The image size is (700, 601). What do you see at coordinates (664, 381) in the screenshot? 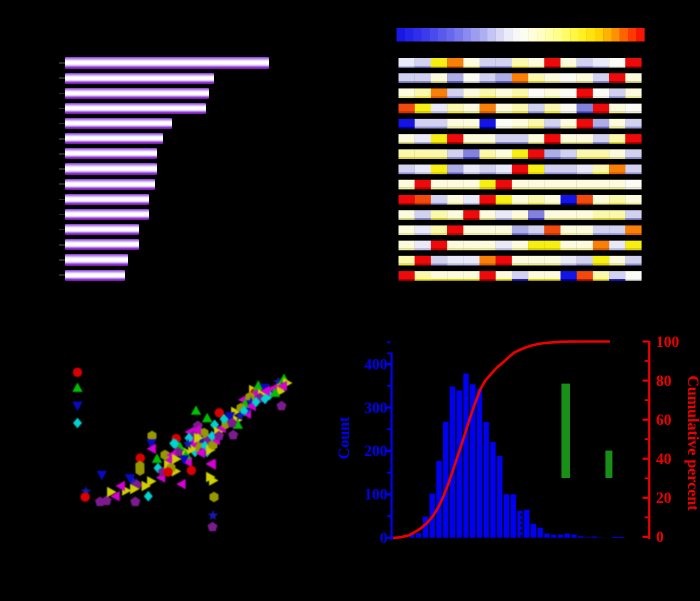
I see `svg-text: 80` at bounding box center [664, 381].